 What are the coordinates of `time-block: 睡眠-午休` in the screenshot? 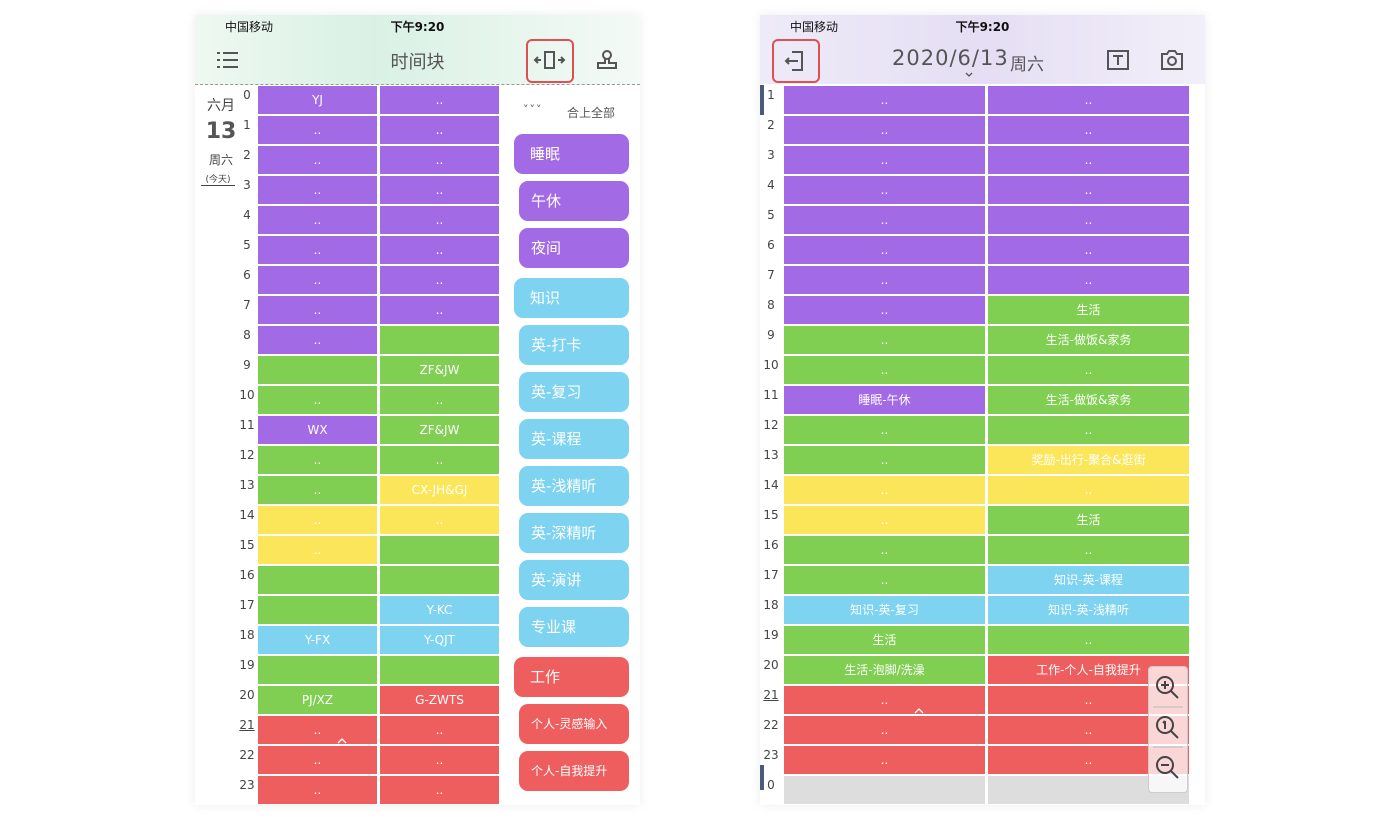 It's located at (884, 400).